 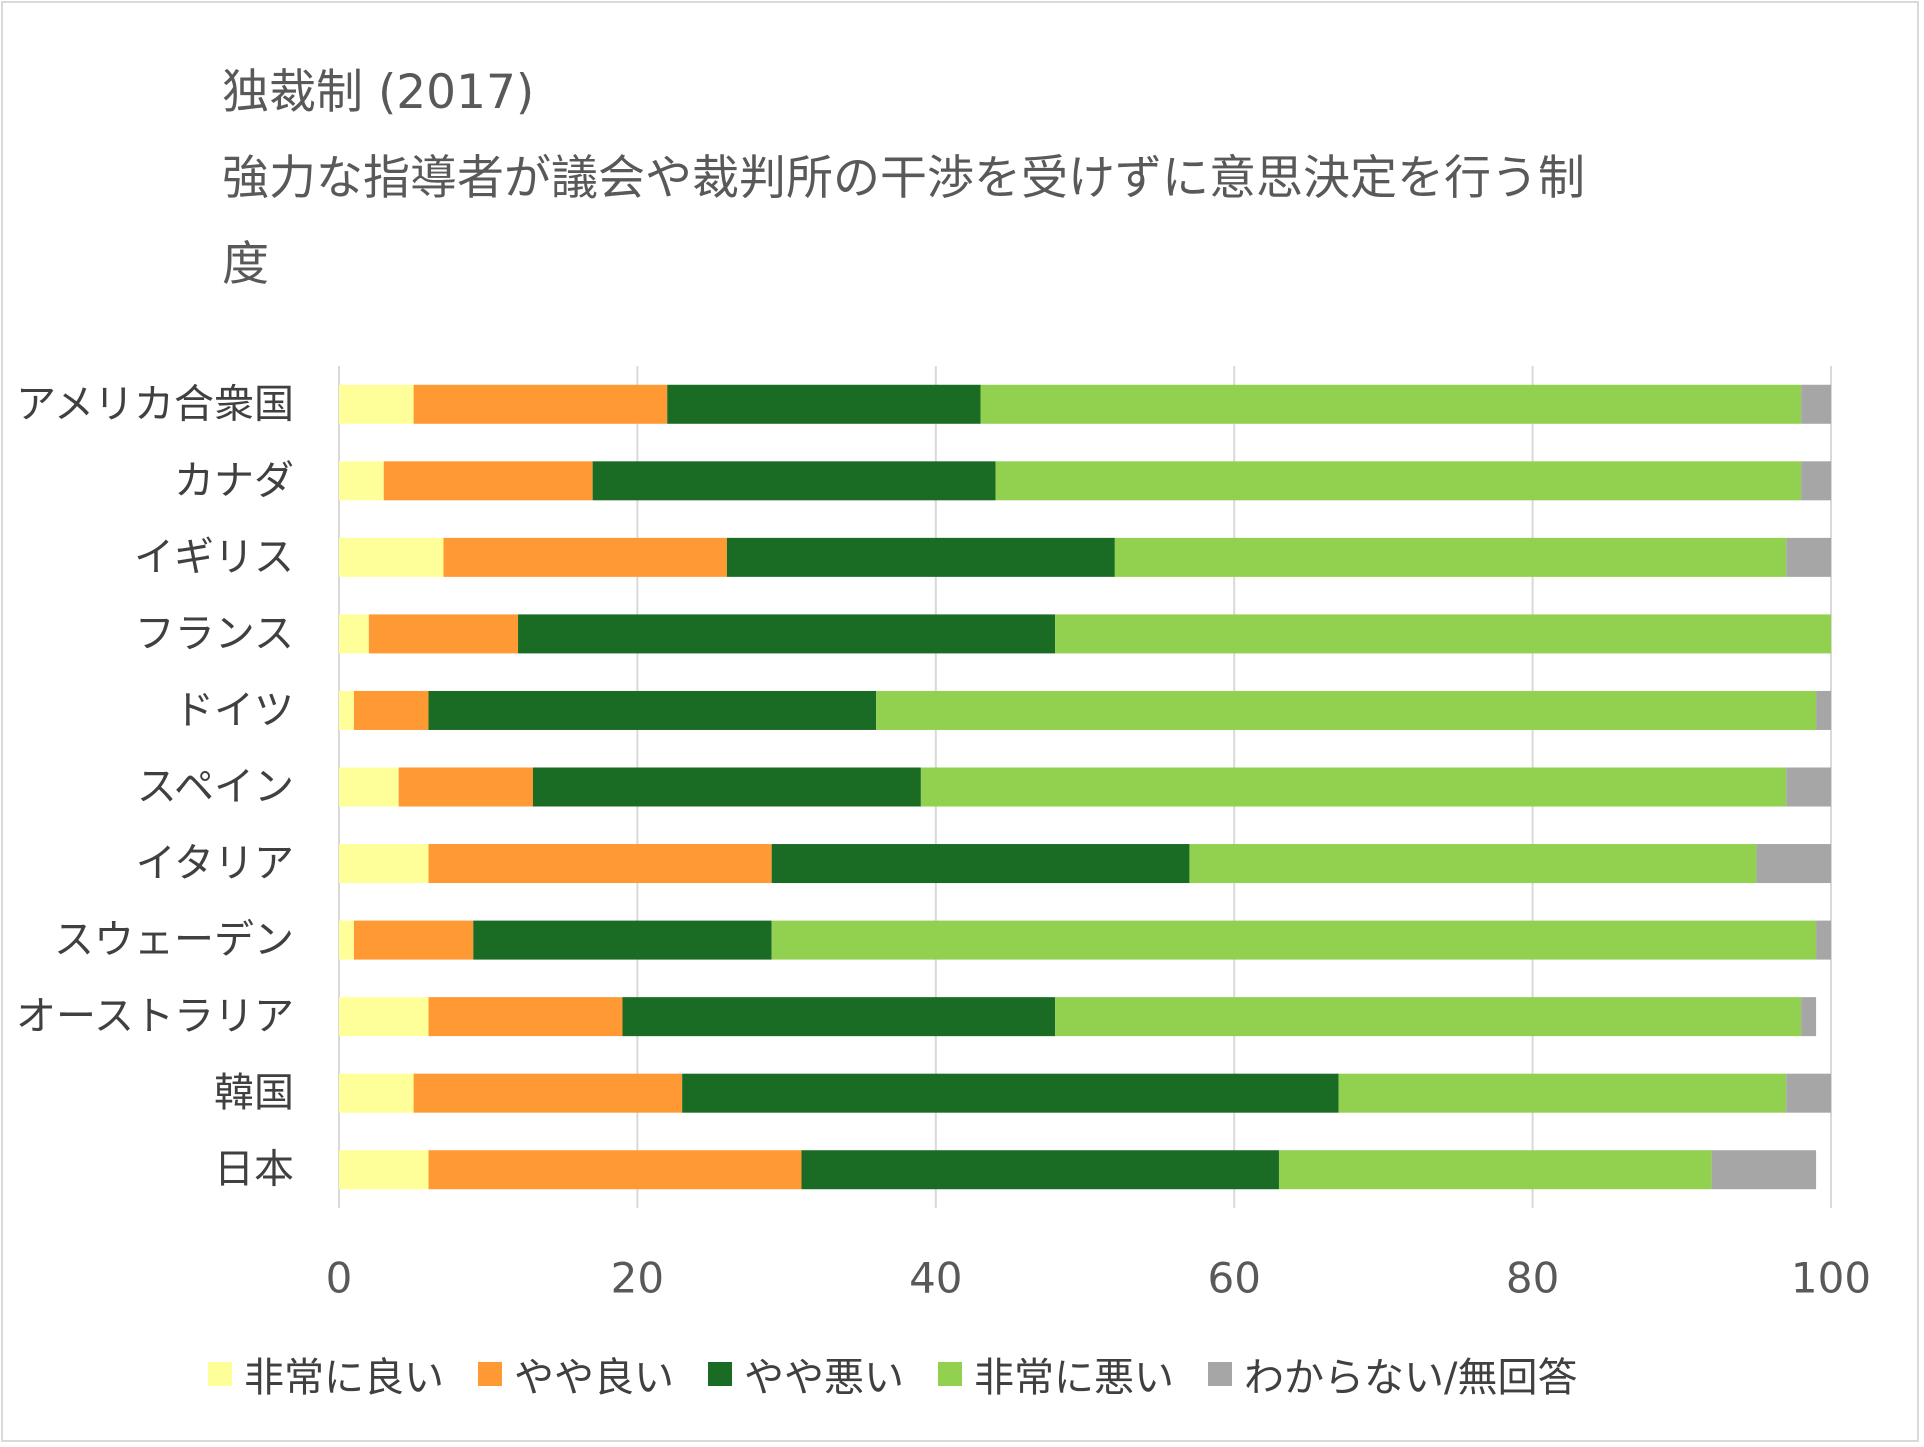 What do you see at coordinates (1233, 1278) in the screenshot?
I see `x-tick-label-60: 60` at bounding box center [1233, 1278].